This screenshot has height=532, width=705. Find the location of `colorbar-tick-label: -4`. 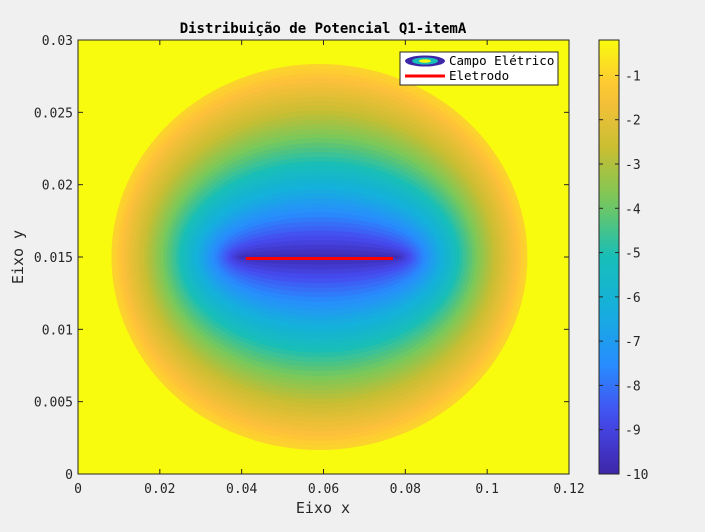

colorbar-tick-label: -4 is located at coordinates (633, 209).